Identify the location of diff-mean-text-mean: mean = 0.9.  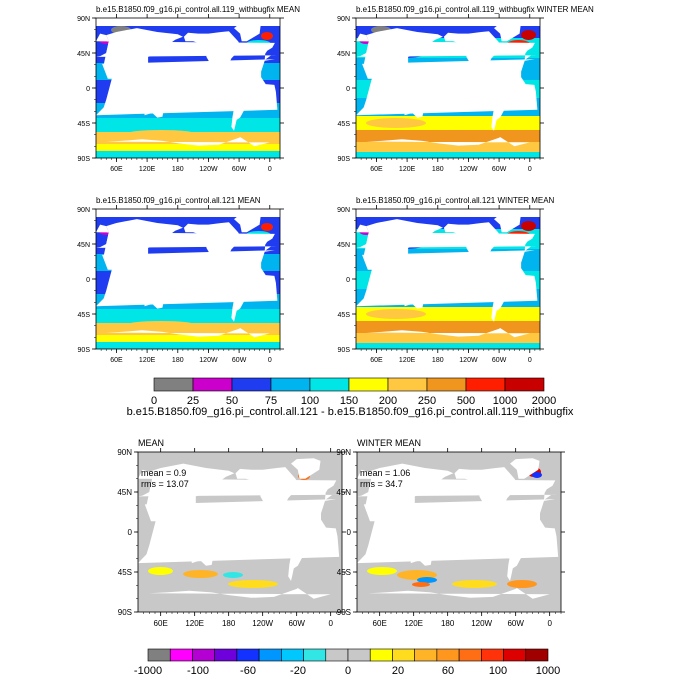
(163, 473).